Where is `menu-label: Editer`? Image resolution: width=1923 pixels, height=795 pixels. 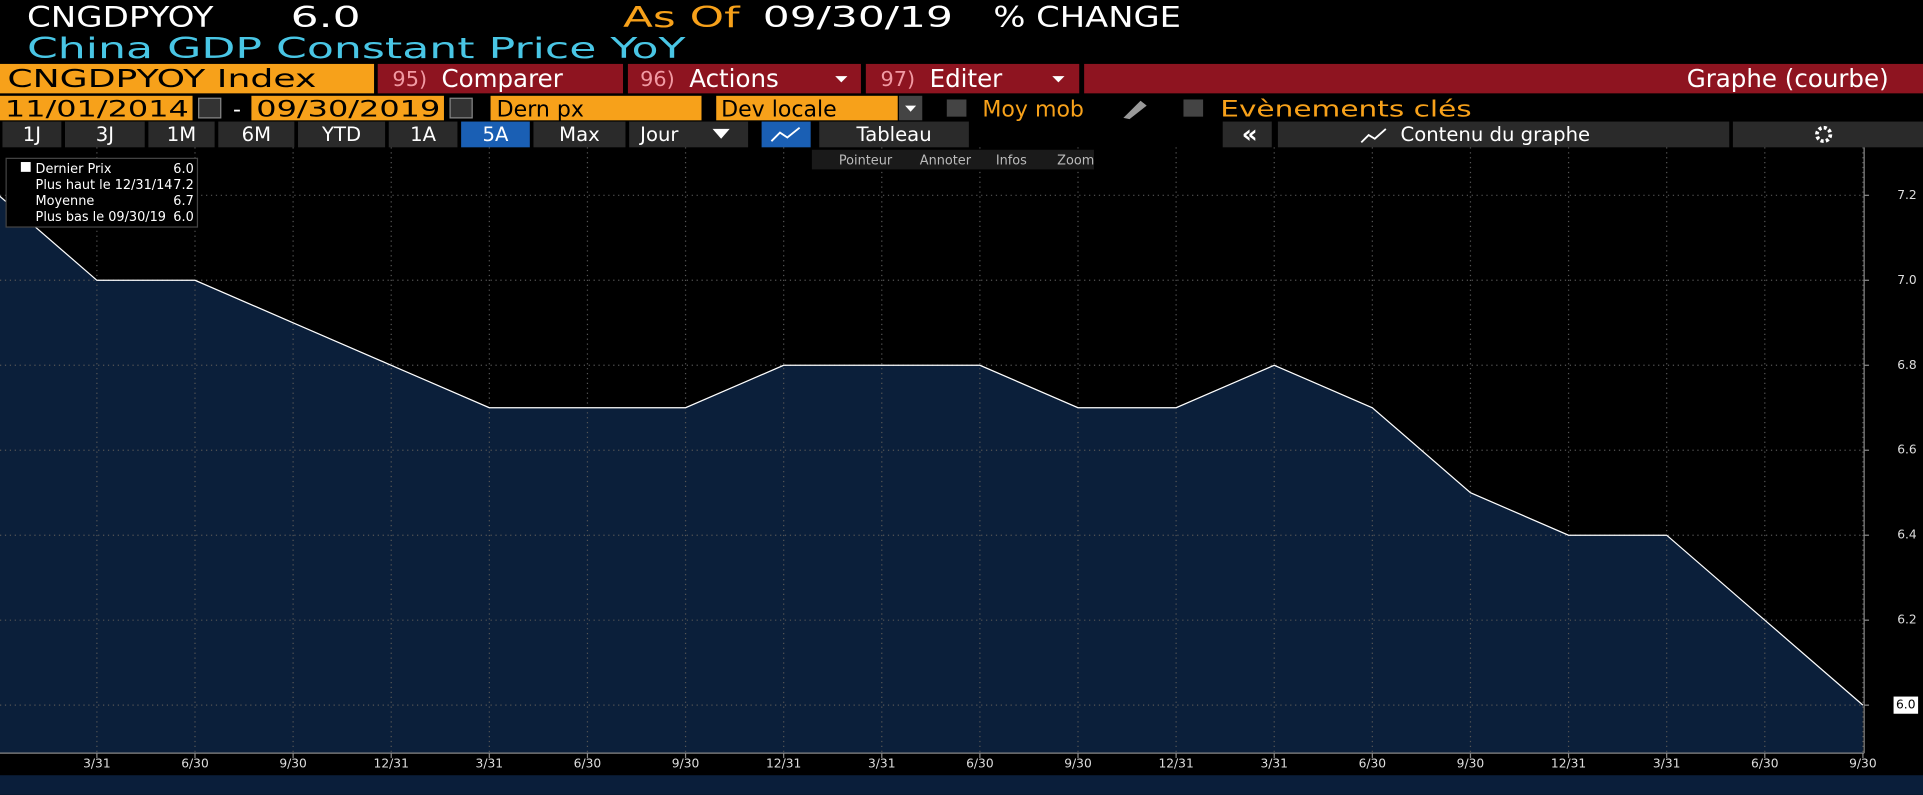 menu-label: Editer is located at coordinates (967, 78).